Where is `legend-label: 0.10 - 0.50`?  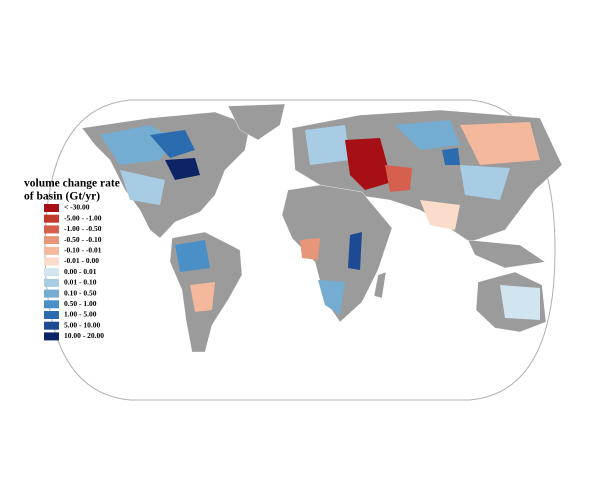
legend-label: 0.10 - 0.50 is located at coordinates (80, 292).